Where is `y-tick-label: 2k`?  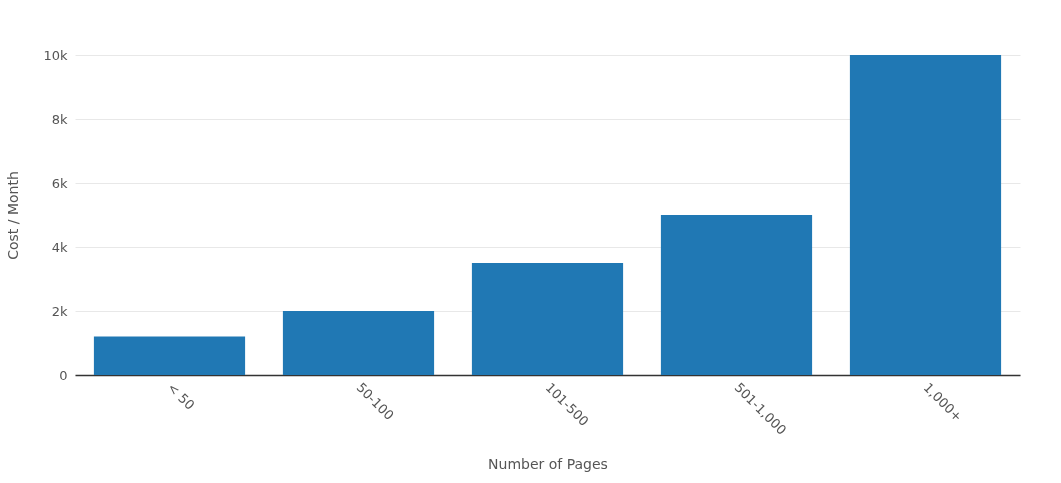 y-tick-label: 2k is located at coordinates (59, 311).